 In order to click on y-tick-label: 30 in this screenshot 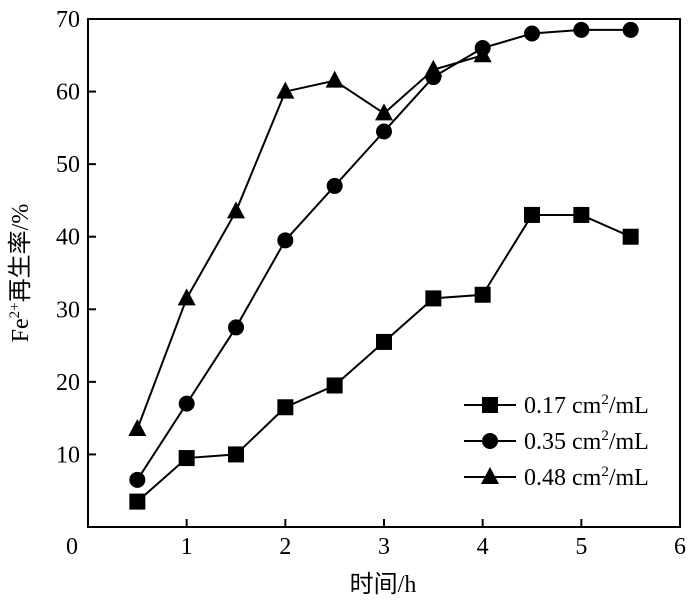, I will do `click(68, 310)`.